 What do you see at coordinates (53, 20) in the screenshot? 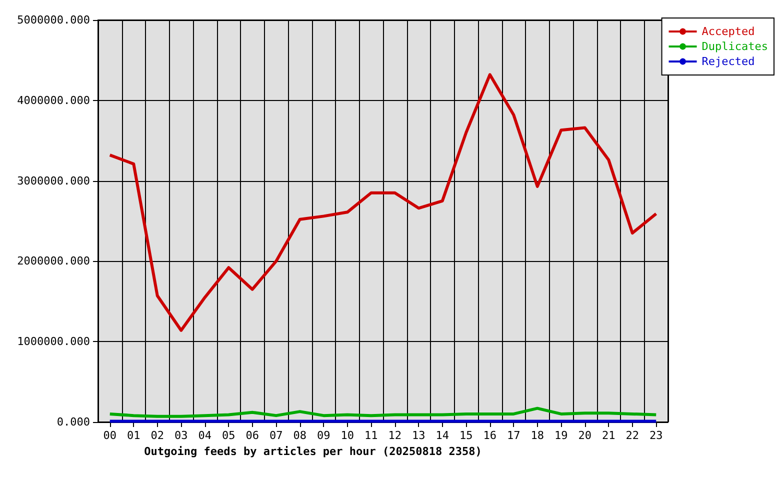
I see `y-tick-label: 5000000.000` at bounding box center [53, 20].